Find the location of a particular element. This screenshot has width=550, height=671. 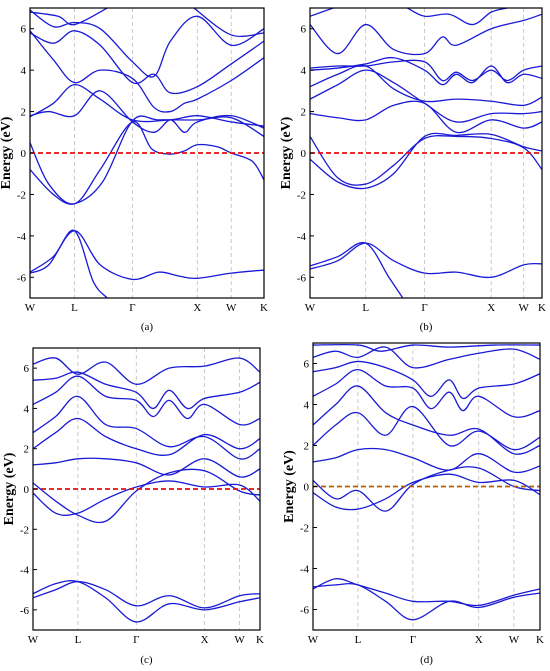

panel-caption: (d) is located at coordinates (426, 660).